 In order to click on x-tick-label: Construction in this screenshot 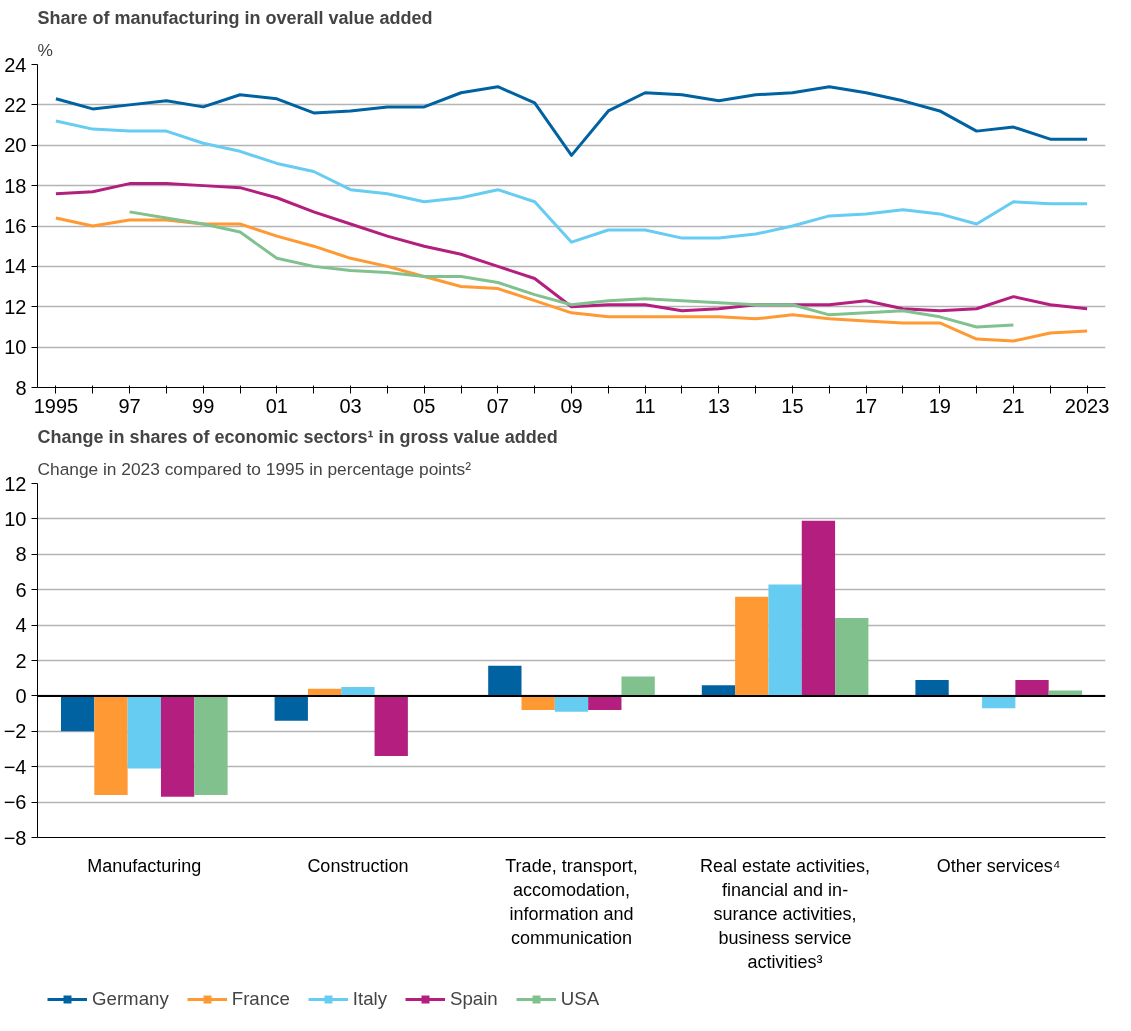, I will do `click(358, 865)`.